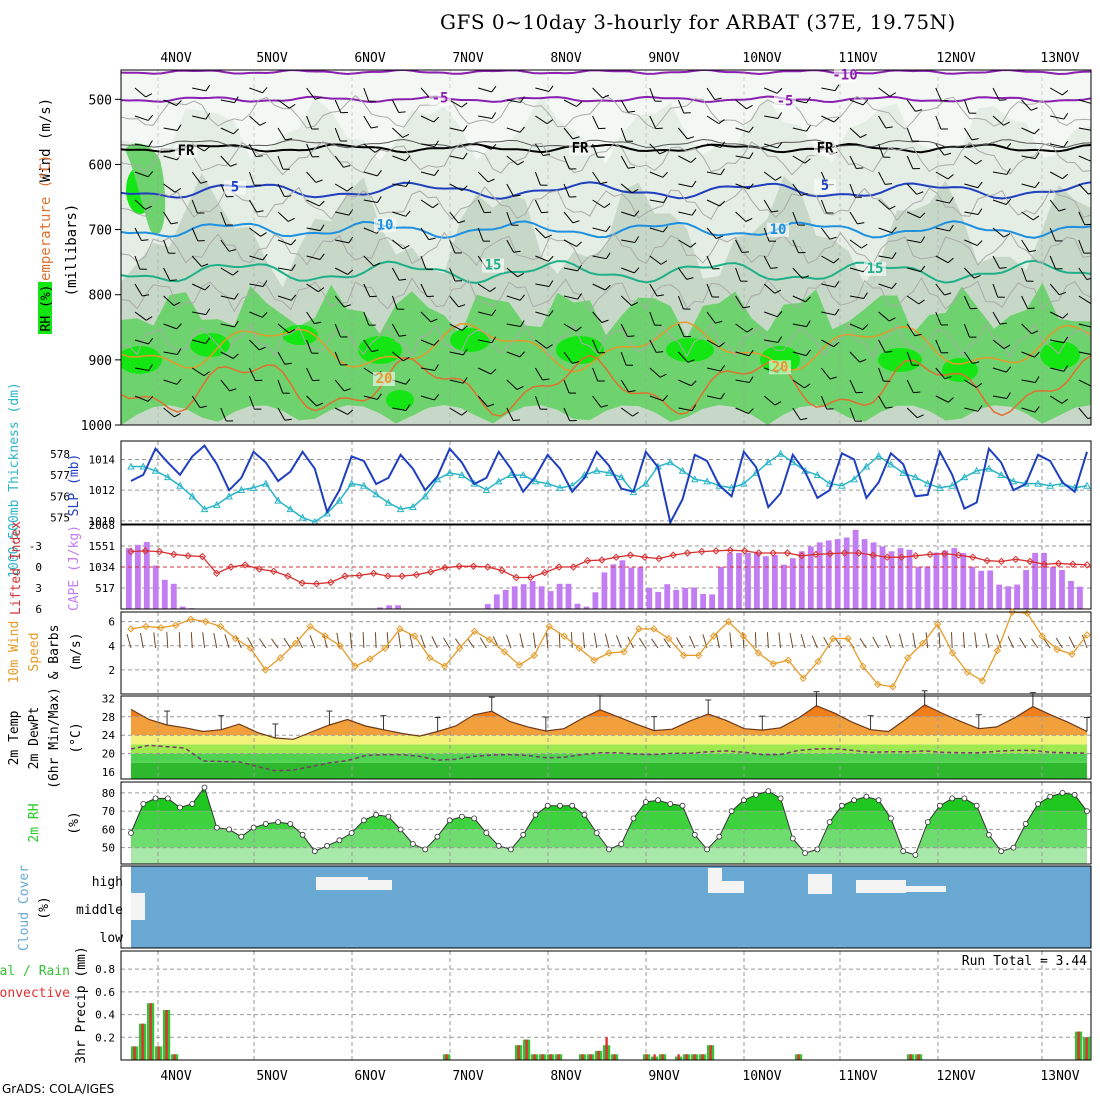 The width and height of the screenshot is (1100, 1100). I want to click on thickness-tick-label: 577, so click(60, 475).